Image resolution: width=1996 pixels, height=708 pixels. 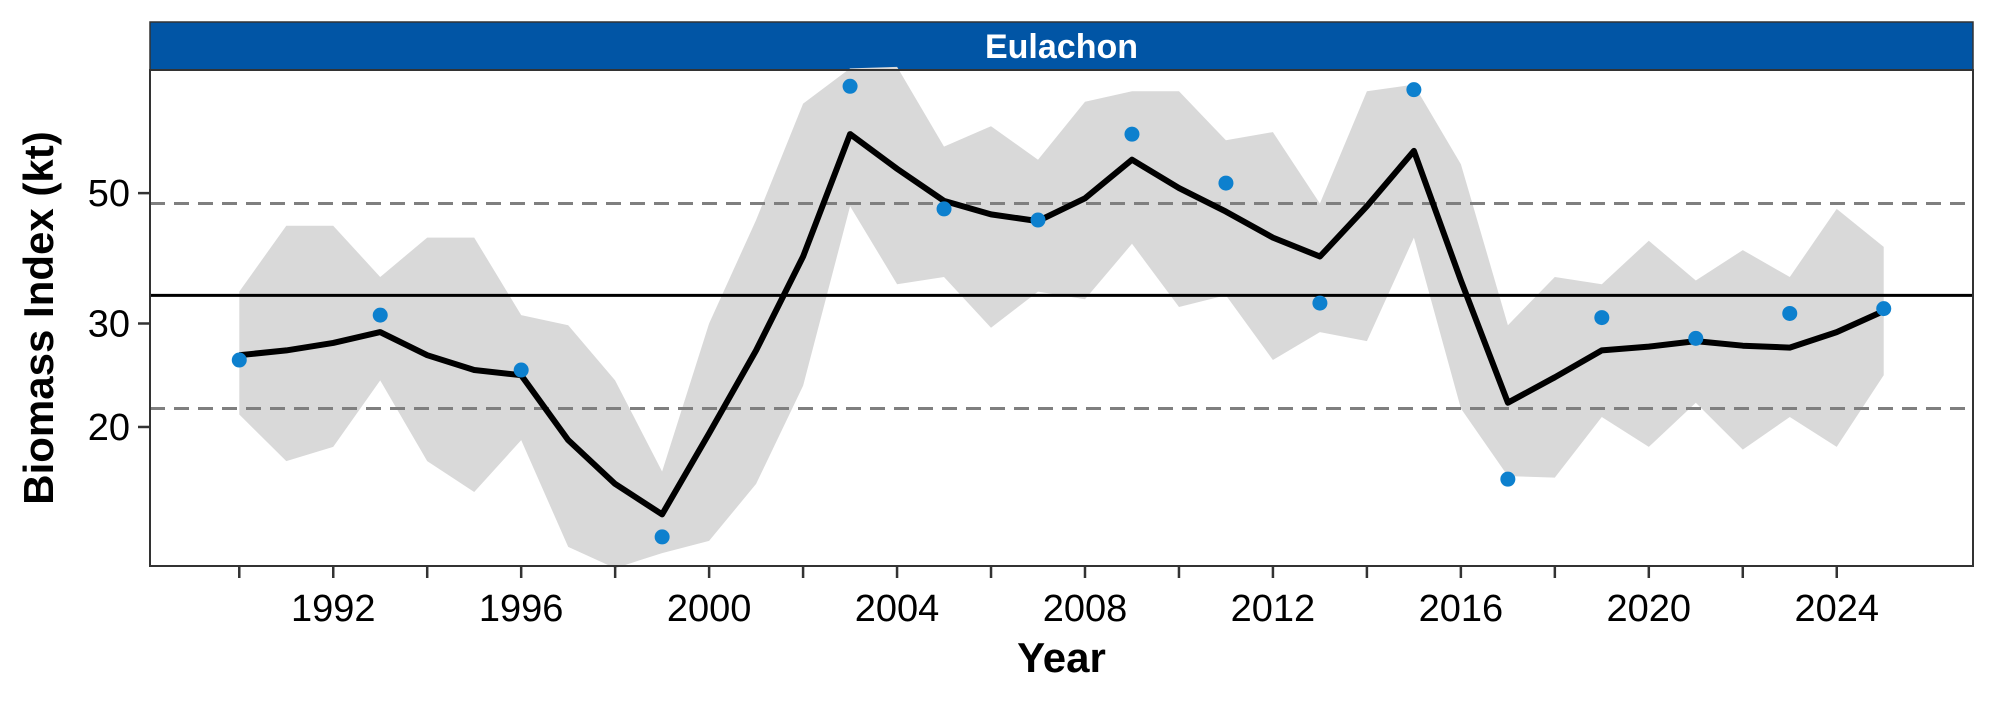 What do you see at coordinates (333, 609) in the screenshot?
I see `x-tick-label: 1992` at bounding box center [333, 609].